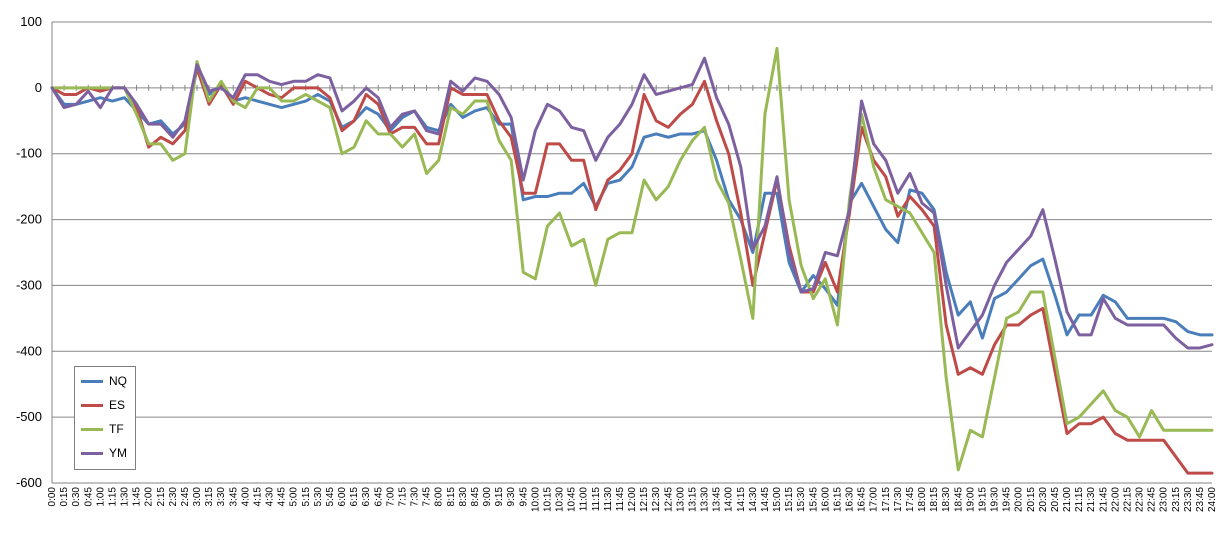  Describe the element at coordinates (118, 453) in the screenshot. I see `legend-label-ym: YM` at that location.